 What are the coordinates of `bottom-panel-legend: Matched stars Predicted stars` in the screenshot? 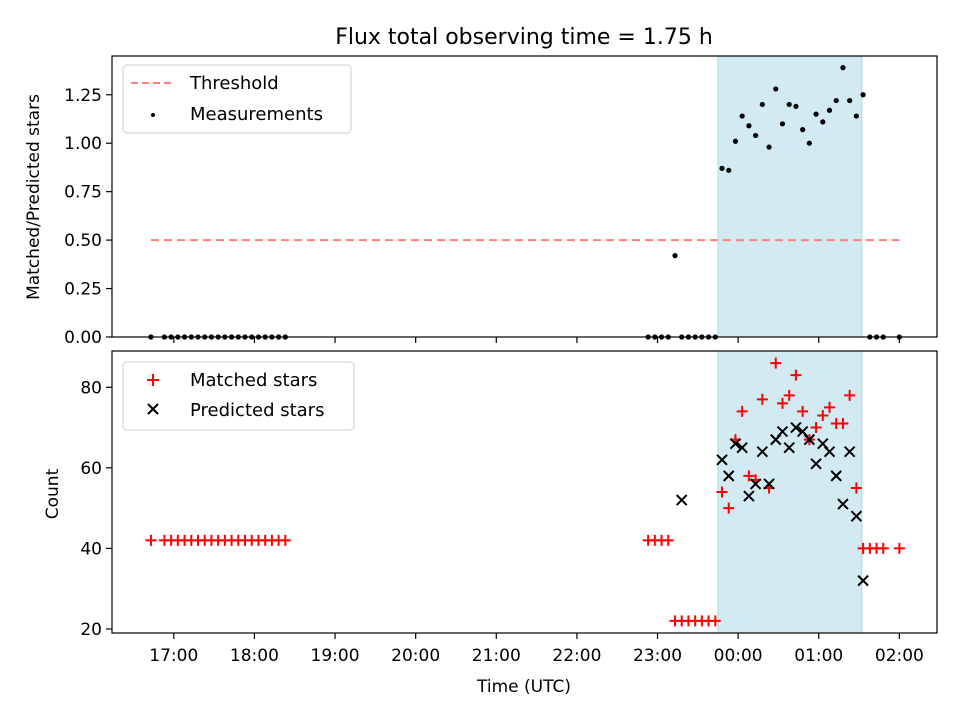 It's located at (238, 396).